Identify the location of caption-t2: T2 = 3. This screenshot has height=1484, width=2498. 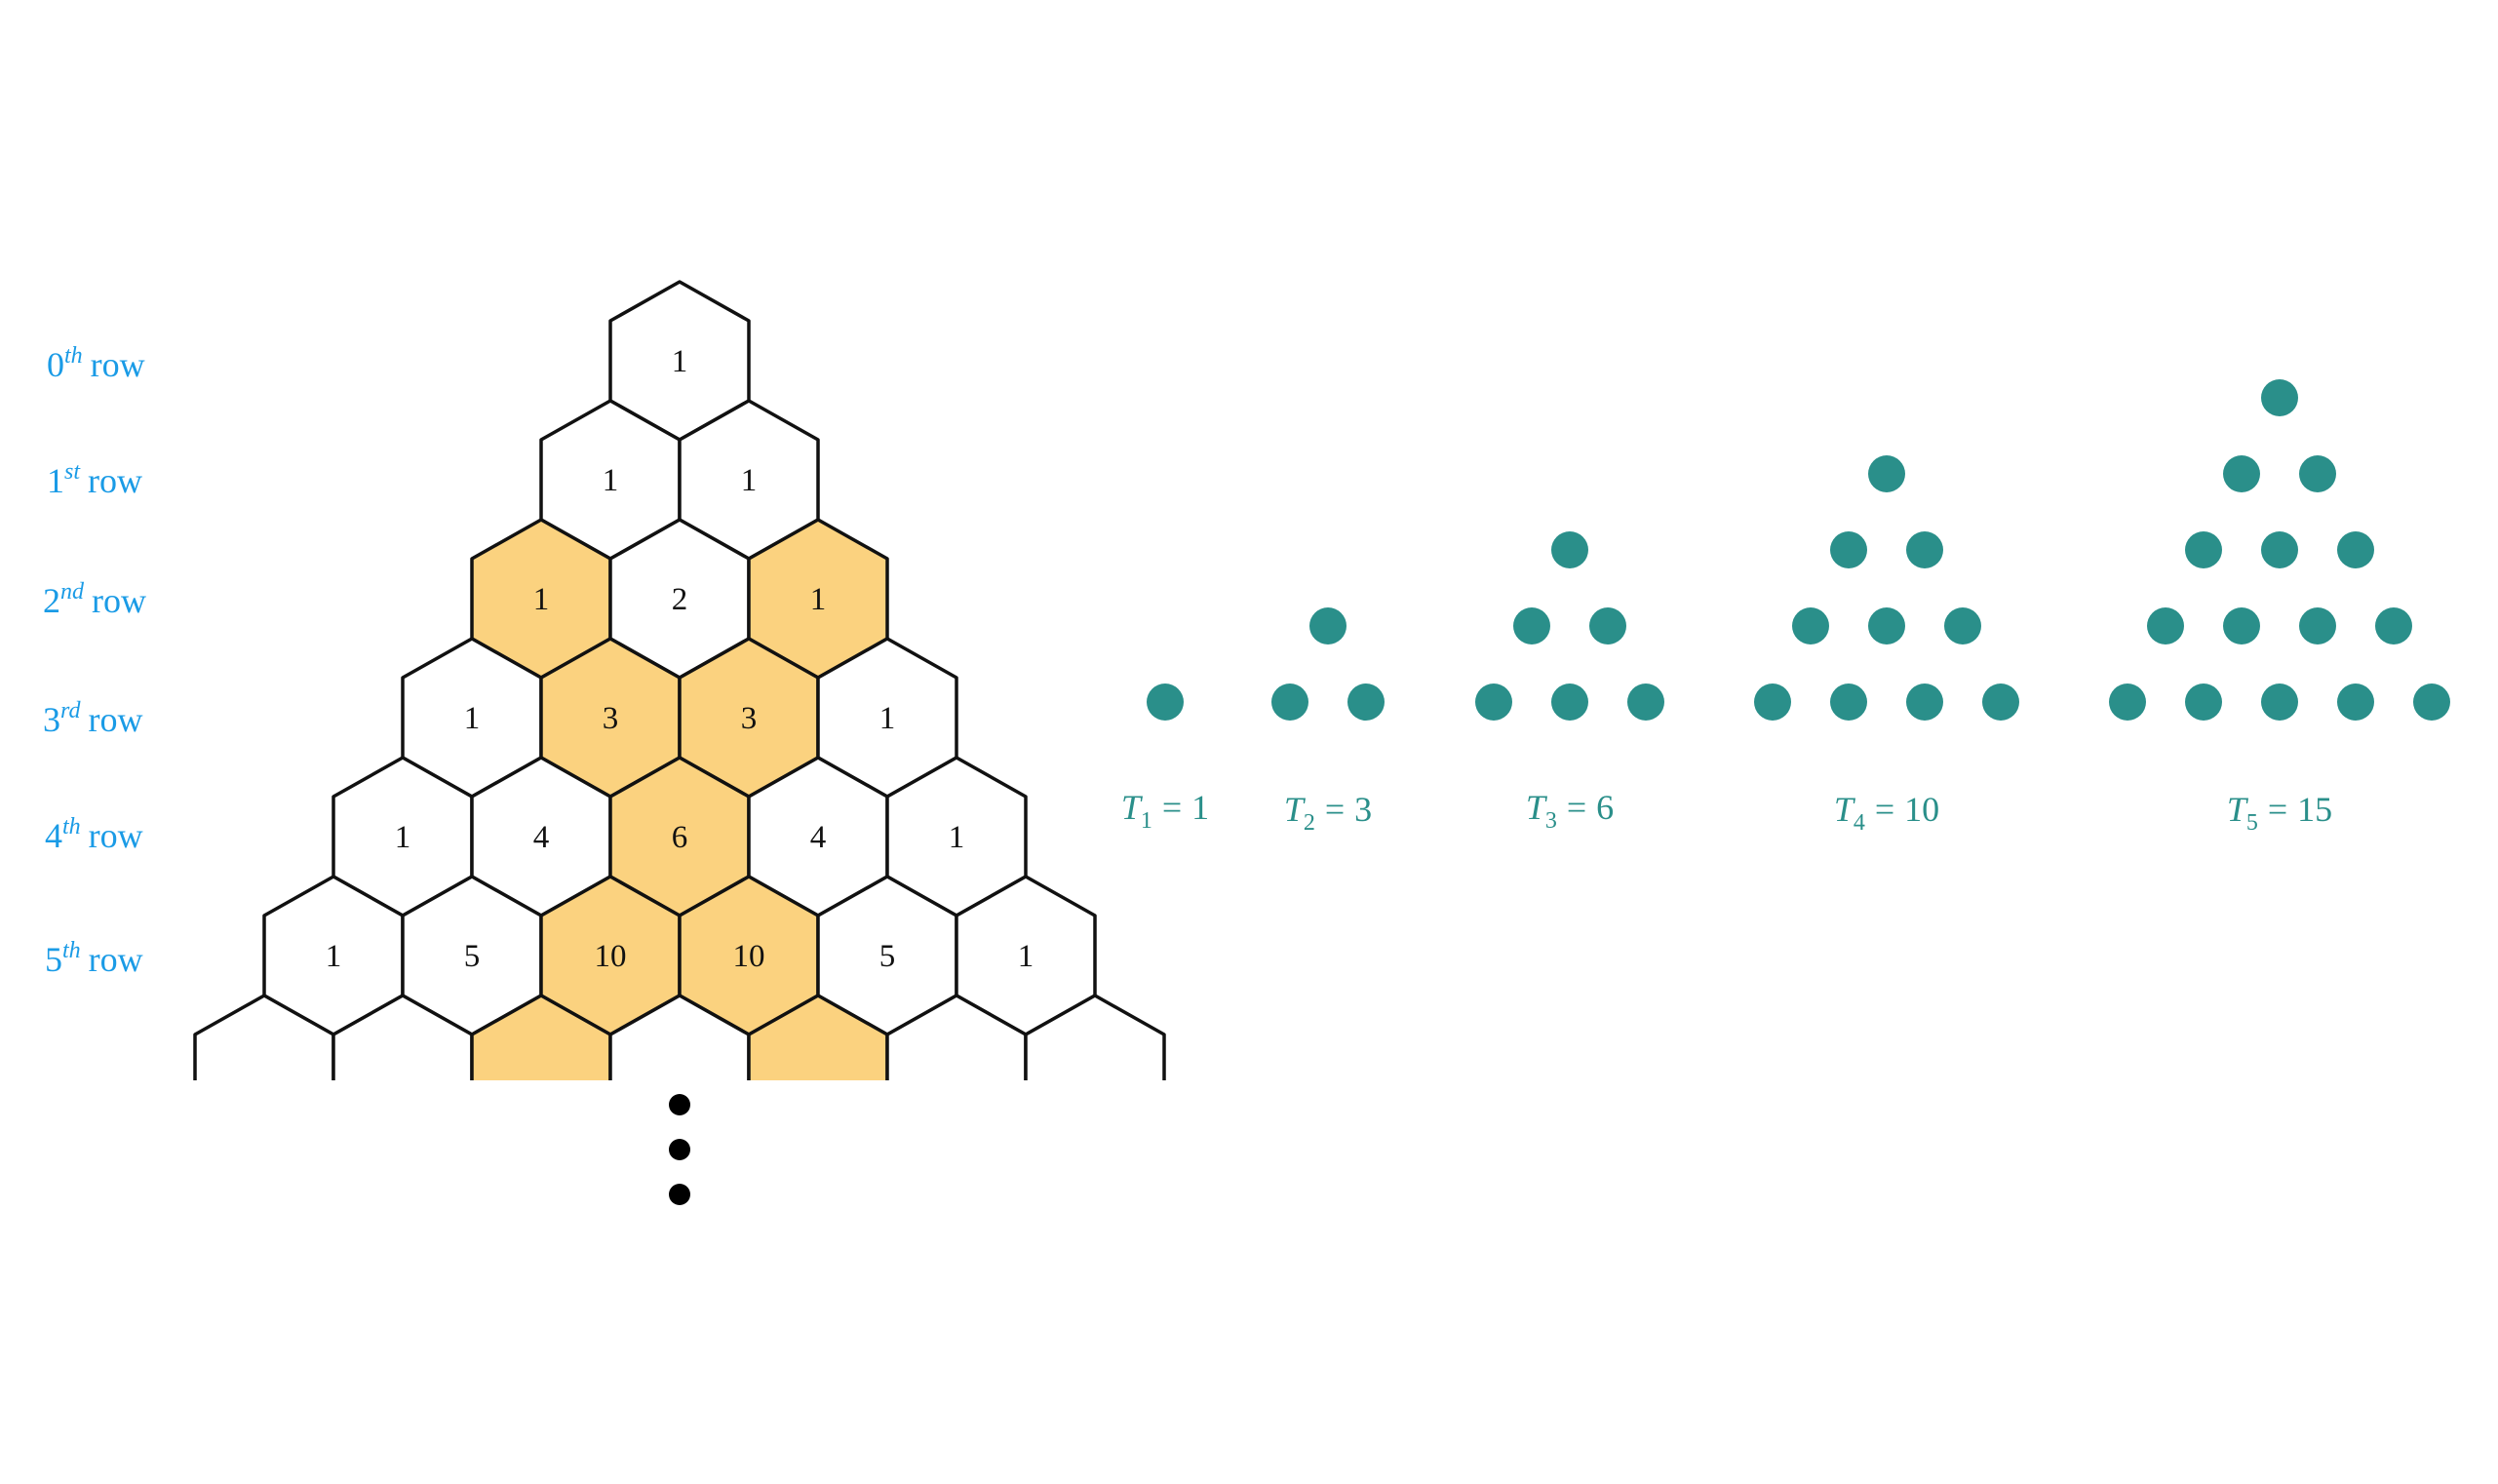
(1328, 813).